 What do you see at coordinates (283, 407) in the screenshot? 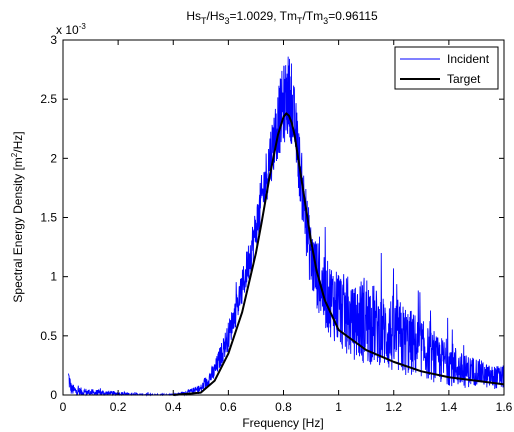
I see `x-tick-label: 0.8` at bounding box center [283, 407].